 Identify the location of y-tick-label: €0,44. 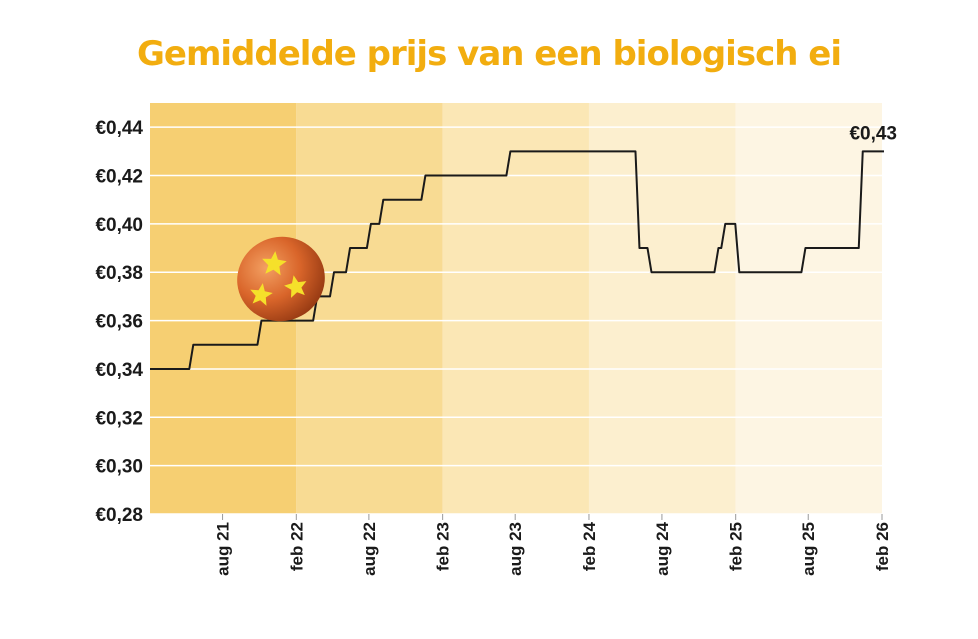
(119, 128).